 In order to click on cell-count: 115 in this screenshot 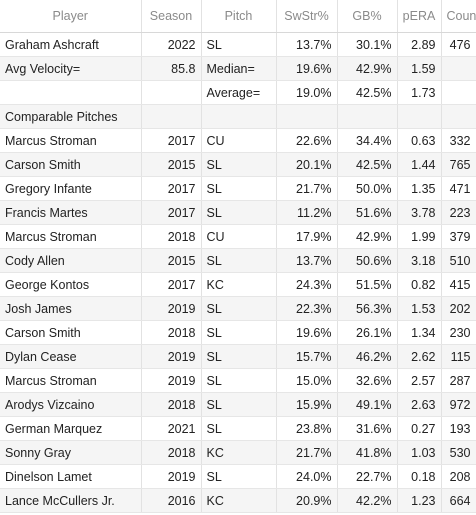, I will do `click(458, 356)`.